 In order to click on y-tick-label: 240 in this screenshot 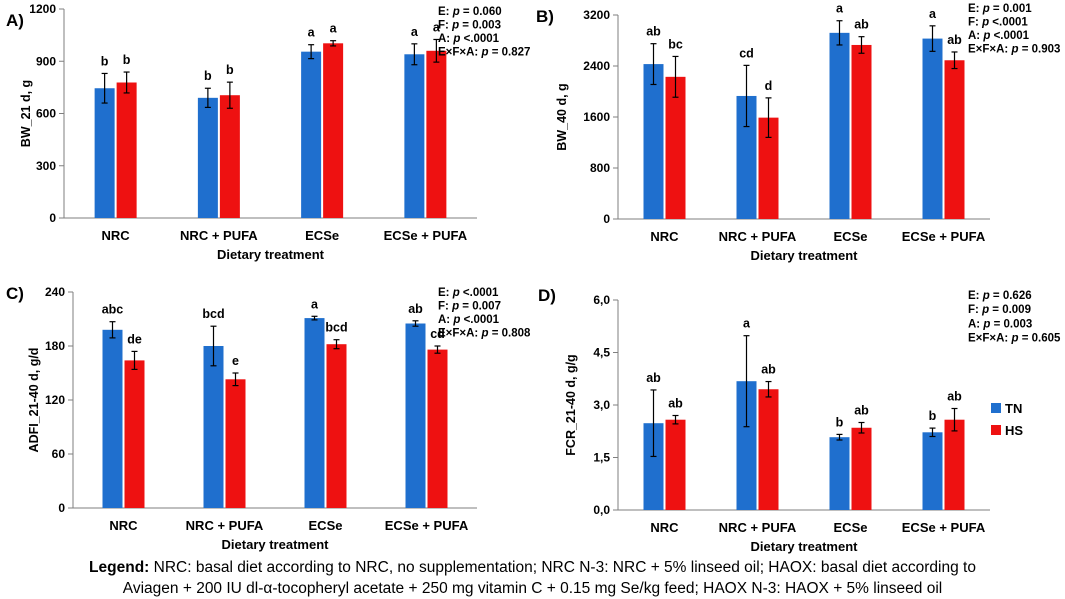, I will do `click(55, 292)`.